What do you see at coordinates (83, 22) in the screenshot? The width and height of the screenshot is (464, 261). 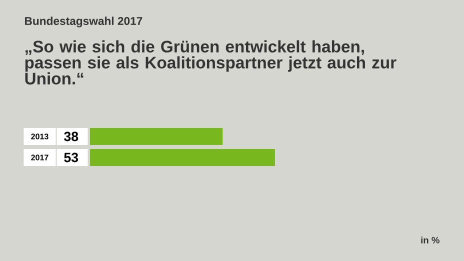 I see `chart-title: Bundestagswahl 2017` at bounding box center [83, 22].